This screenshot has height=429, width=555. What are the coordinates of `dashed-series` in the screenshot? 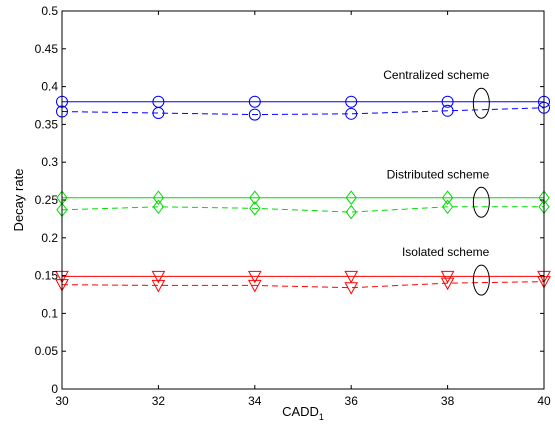 It's located at (303, 285).